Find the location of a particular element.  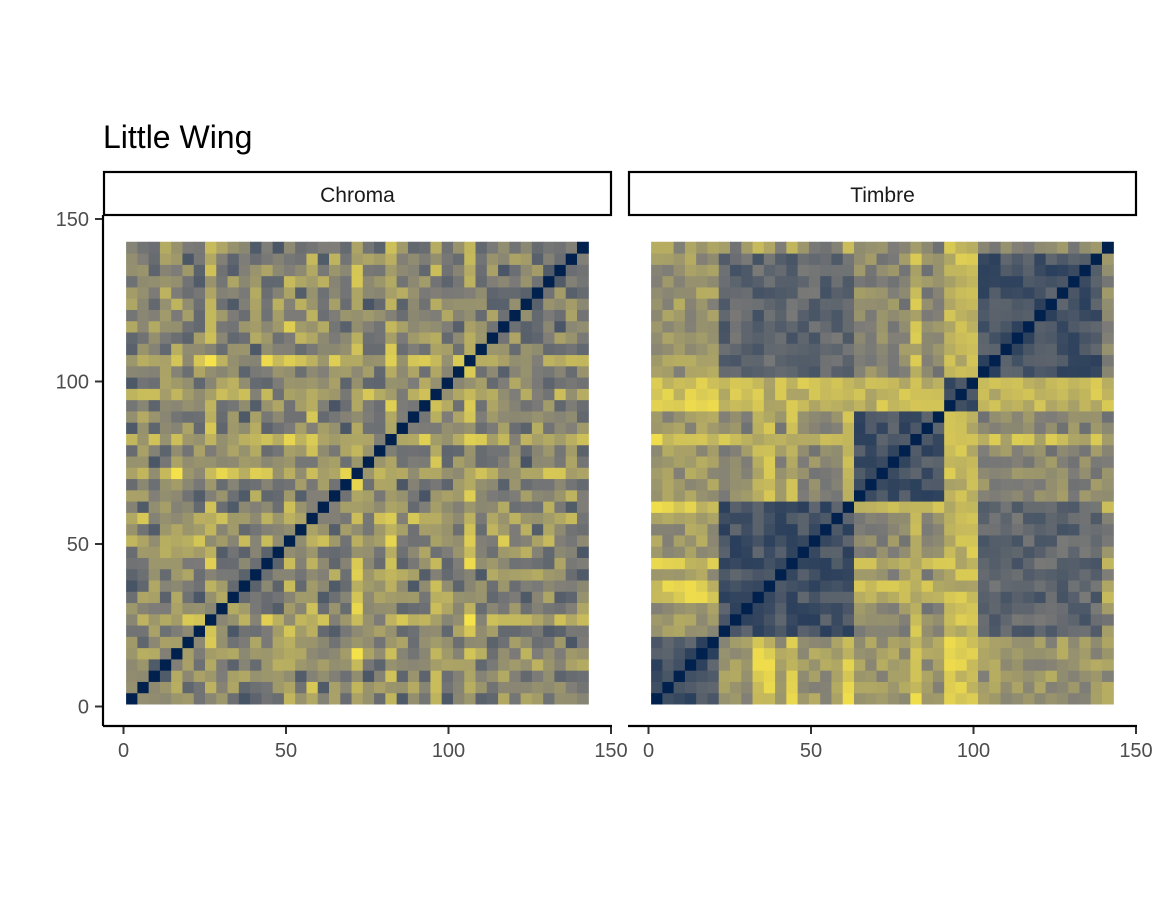

x-tick-label: 0 is located at coordinates (648, 751).